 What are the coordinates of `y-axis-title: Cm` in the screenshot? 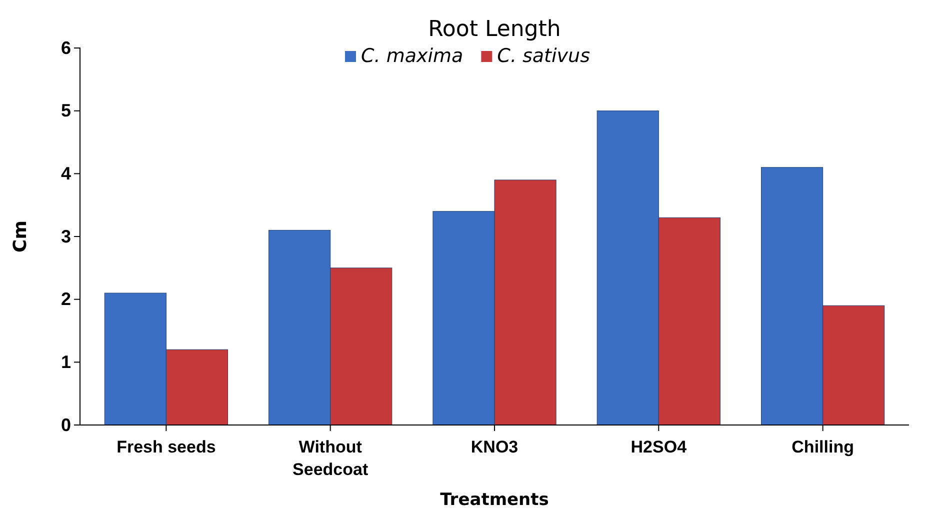 It's located at (20, 236).